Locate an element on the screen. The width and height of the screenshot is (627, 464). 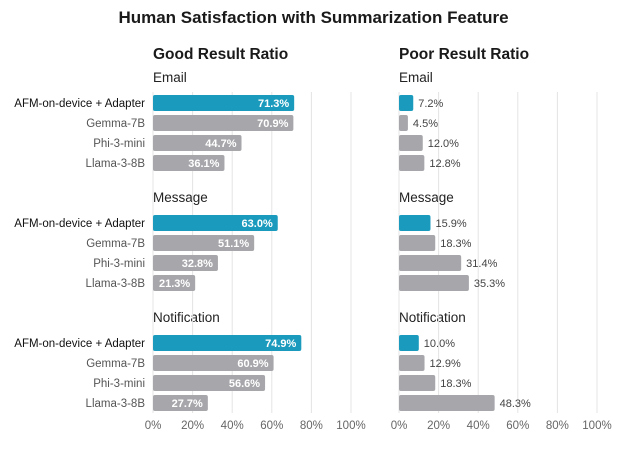
bar-value-label: 7.2% is located at coordinates (430, 104).